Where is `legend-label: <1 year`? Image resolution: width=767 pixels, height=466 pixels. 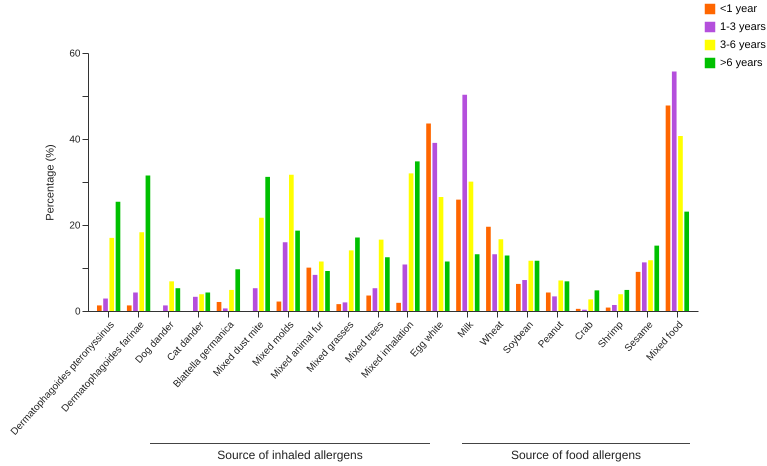
legend-label: <1 year is located at coordinates (739, 9).